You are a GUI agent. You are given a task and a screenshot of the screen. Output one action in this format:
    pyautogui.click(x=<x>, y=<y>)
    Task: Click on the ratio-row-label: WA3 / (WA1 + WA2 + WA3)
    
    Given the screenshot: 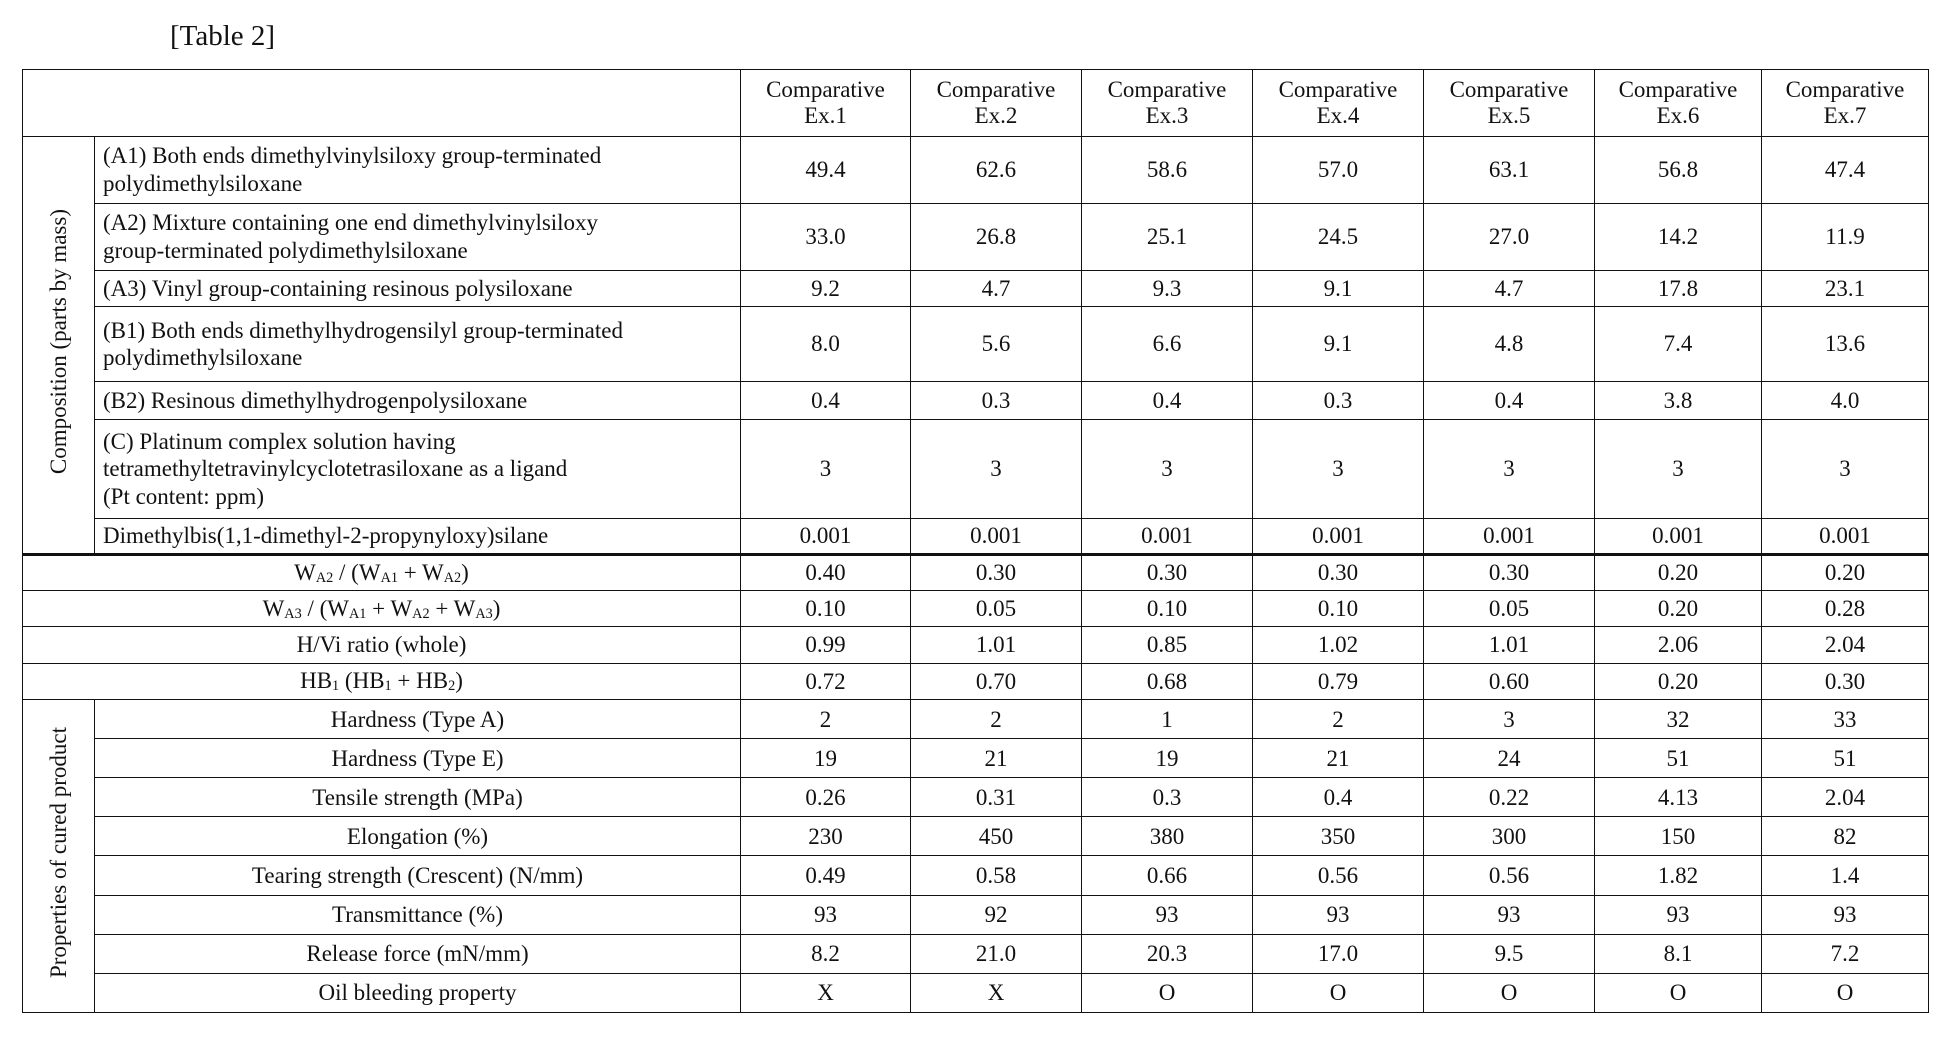 What is the action you would take?
    pyautogui.click(x=382, y=609)
    